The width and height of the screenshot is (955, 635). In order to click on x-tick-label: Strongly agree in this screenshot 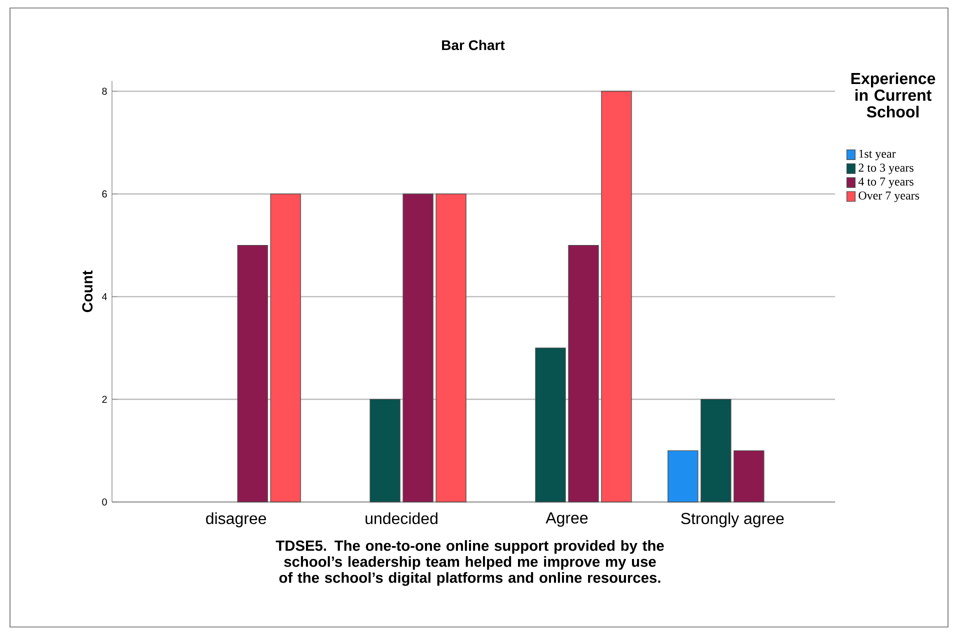, I will do `click(732, 520)`.